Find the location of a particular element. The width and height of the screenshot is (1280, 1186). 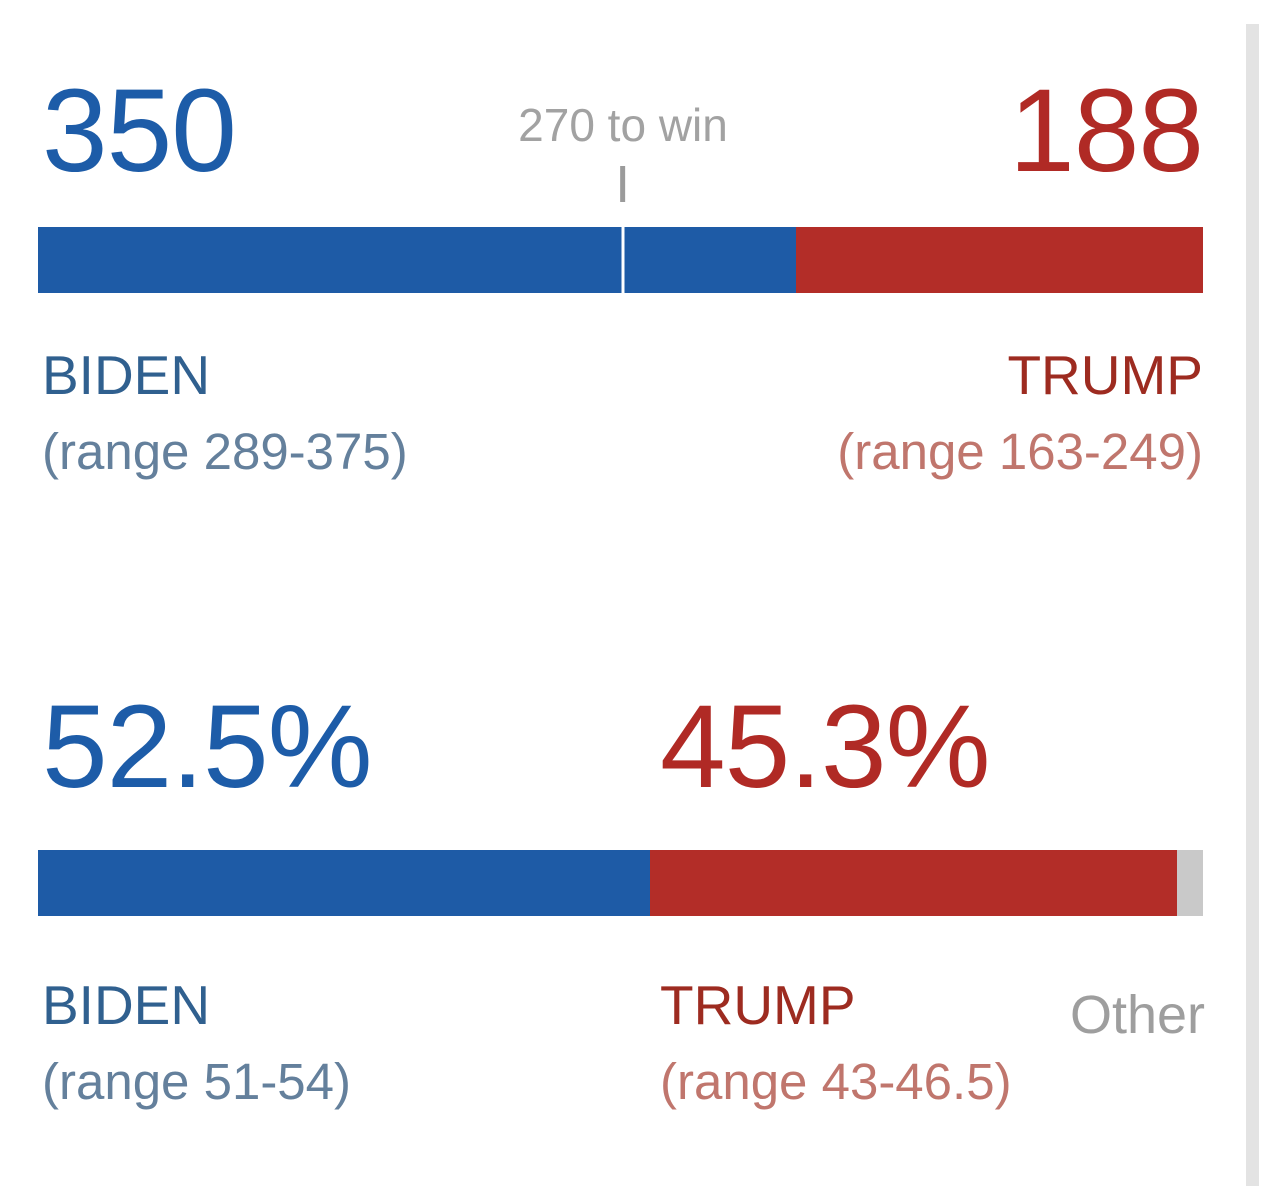

bar-segment-other is located at coordinates (1190, 883).